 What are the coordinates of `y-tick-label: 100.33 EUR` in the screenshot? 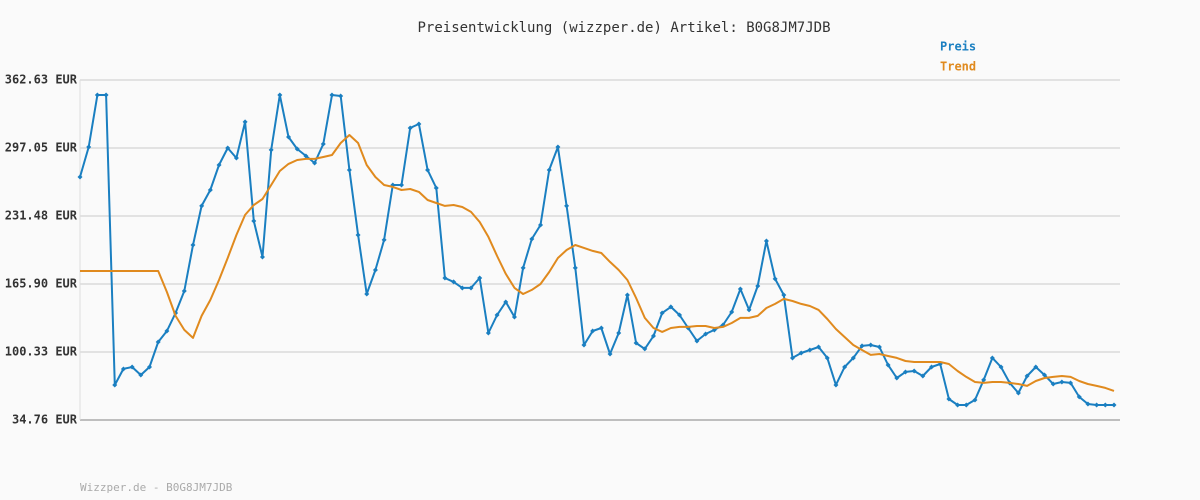 It's located at (41, 352).